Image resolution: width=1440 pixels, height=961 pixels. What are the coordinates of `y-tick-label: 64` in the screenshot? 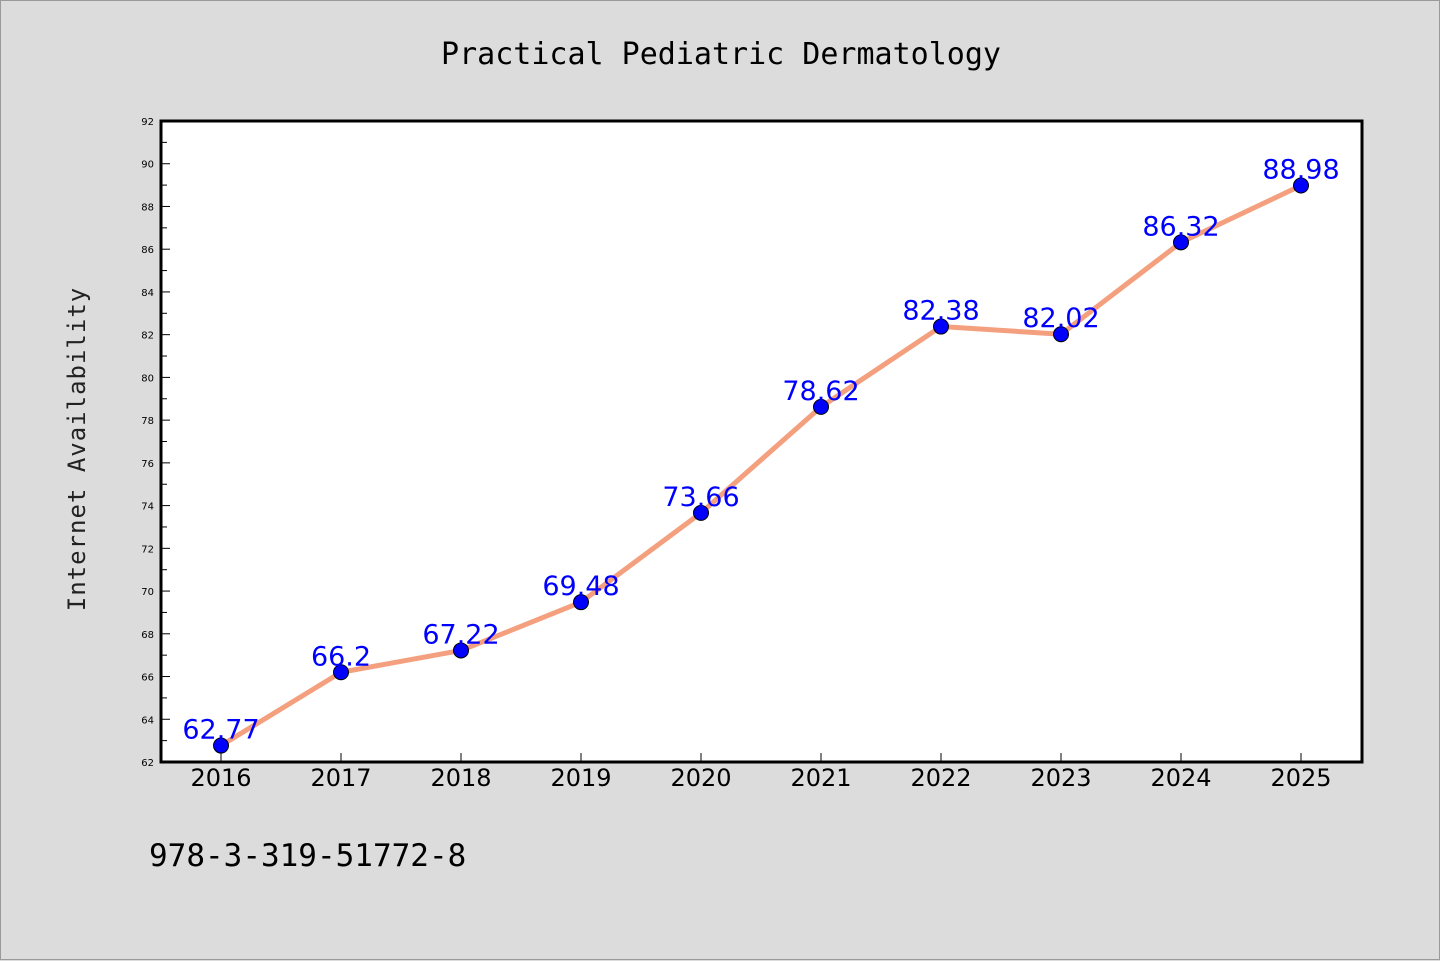 It's located at (147, 720).